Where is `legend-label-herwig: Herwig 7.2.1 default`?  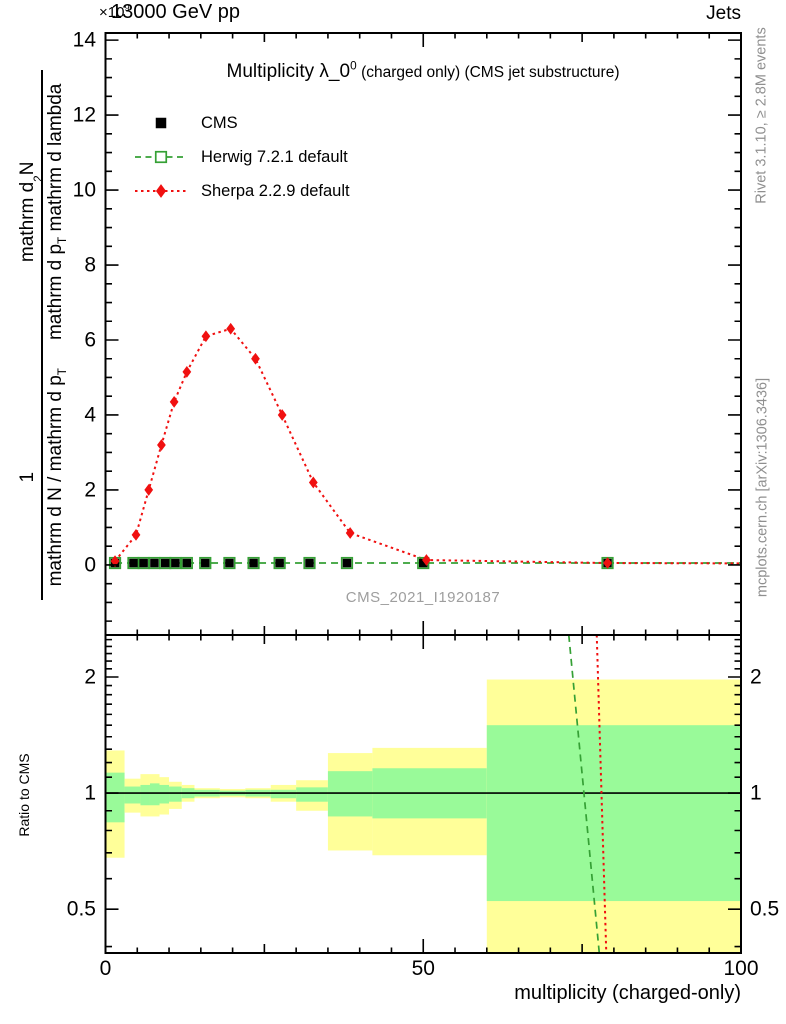
legend-label-herwig: Herwig 7.2.1 default is located at coordinates (274, 156).